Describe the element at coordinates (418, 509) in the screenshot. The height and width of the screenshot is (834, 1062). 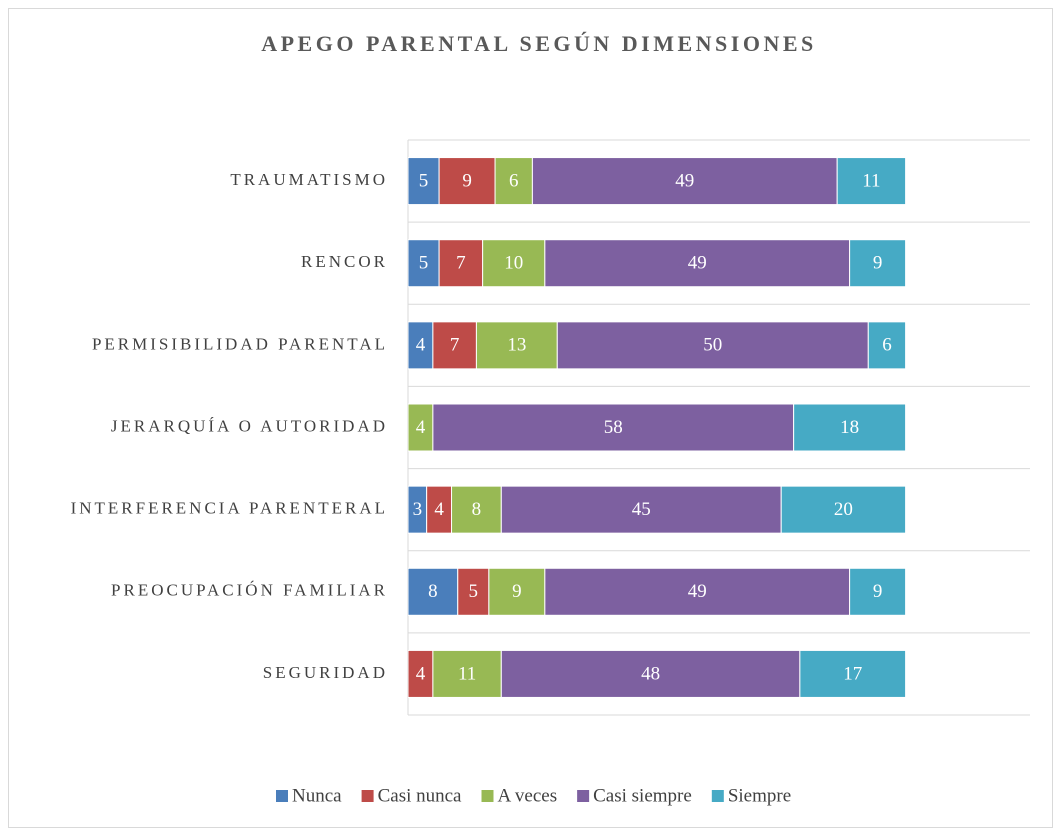
I see `data-label: 3` at that location.